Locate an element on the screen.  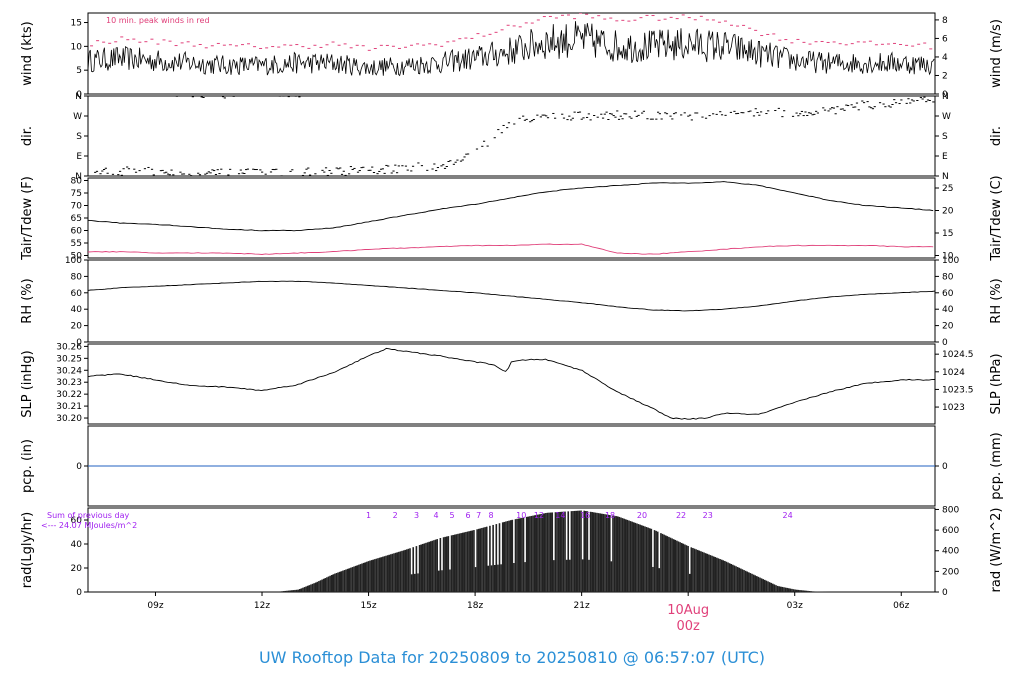
rad-hour-mark: 6 is located at coordinates (467, 515).